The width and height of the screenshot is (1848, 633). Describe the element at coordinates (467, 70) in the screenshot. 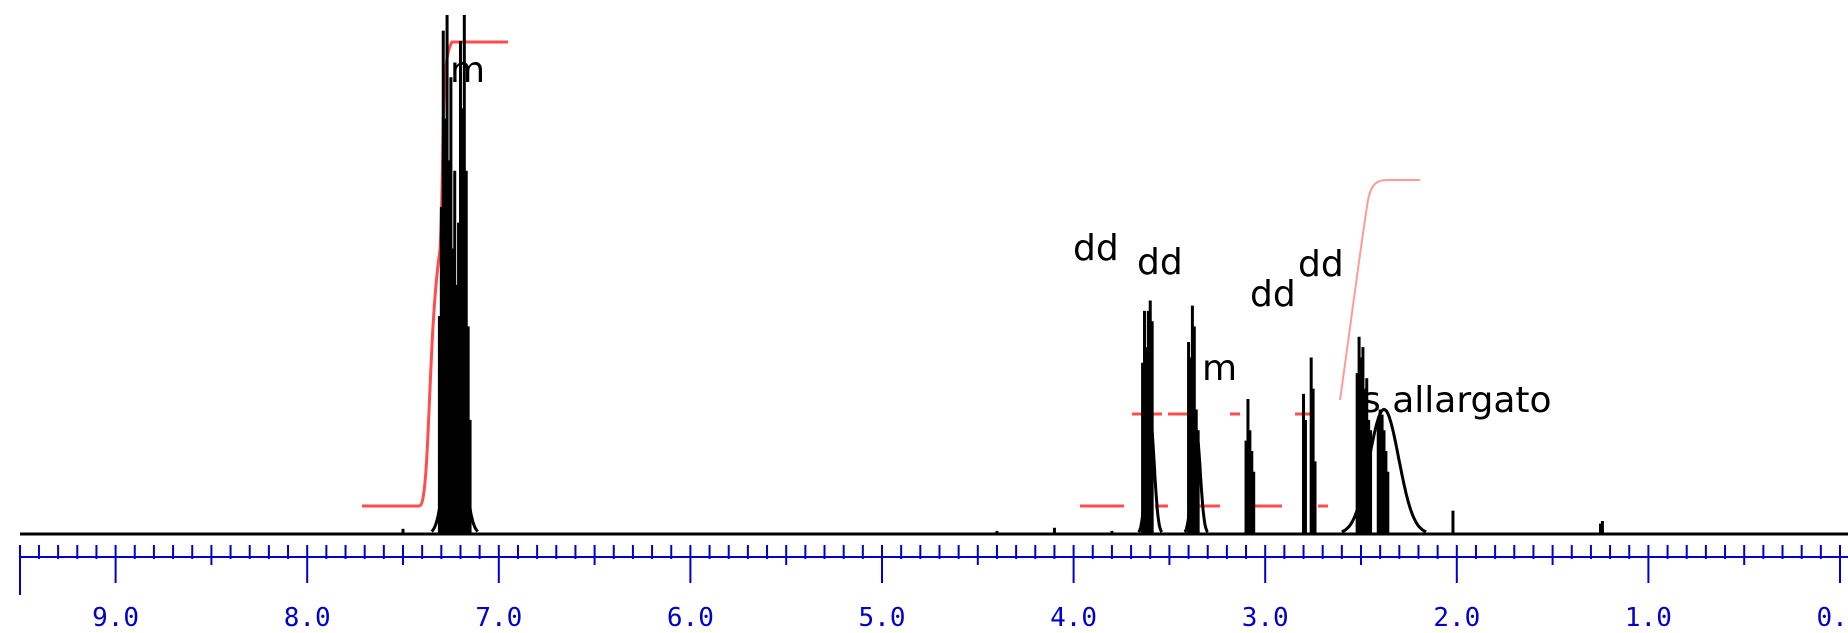

I see `peak-label-m-aromatic: m` at that location.